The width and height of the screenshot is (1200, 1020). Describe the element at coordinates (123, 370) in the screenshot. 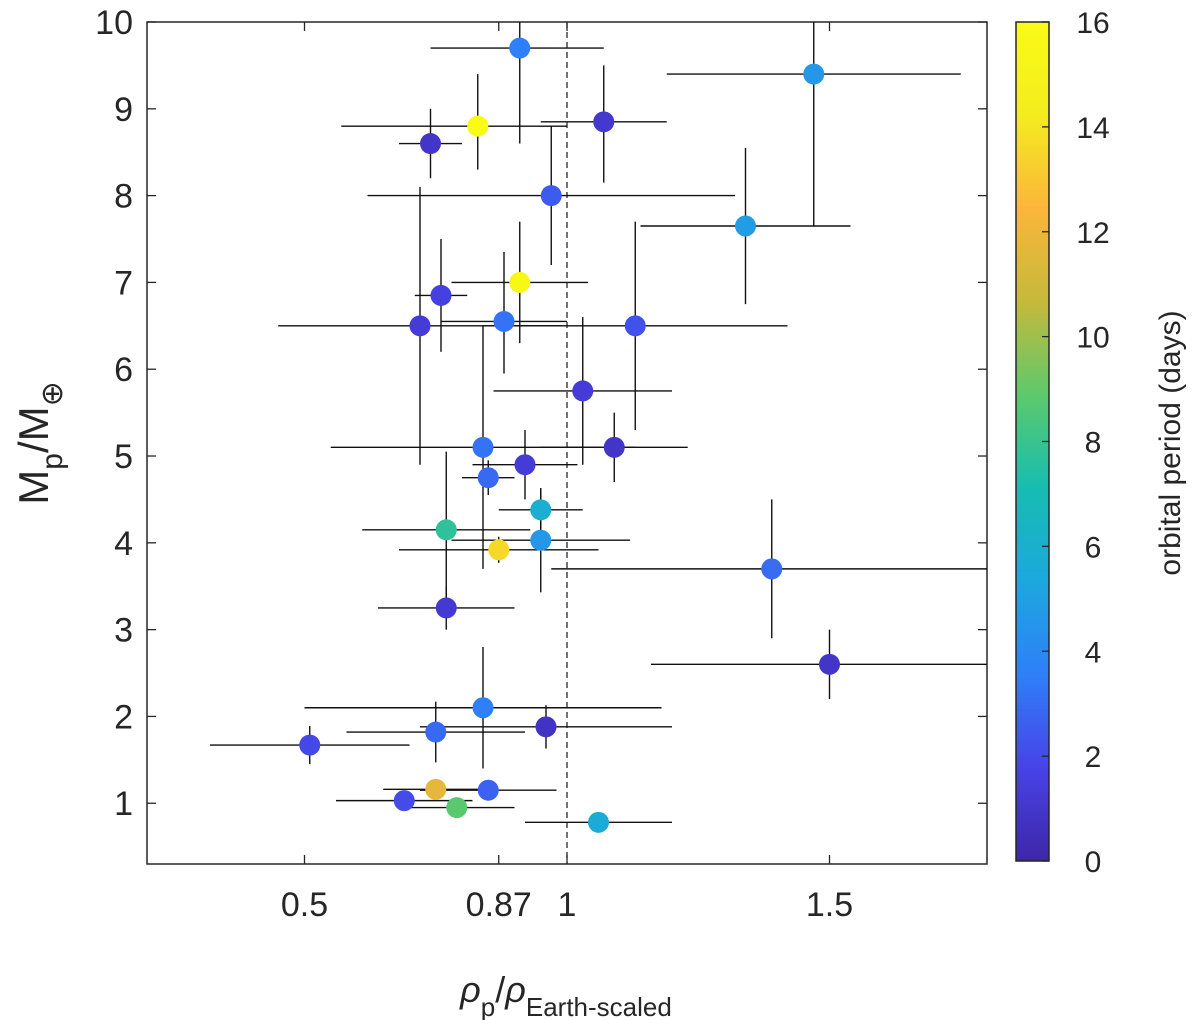

I see `y-tick-label: 6` at that location.